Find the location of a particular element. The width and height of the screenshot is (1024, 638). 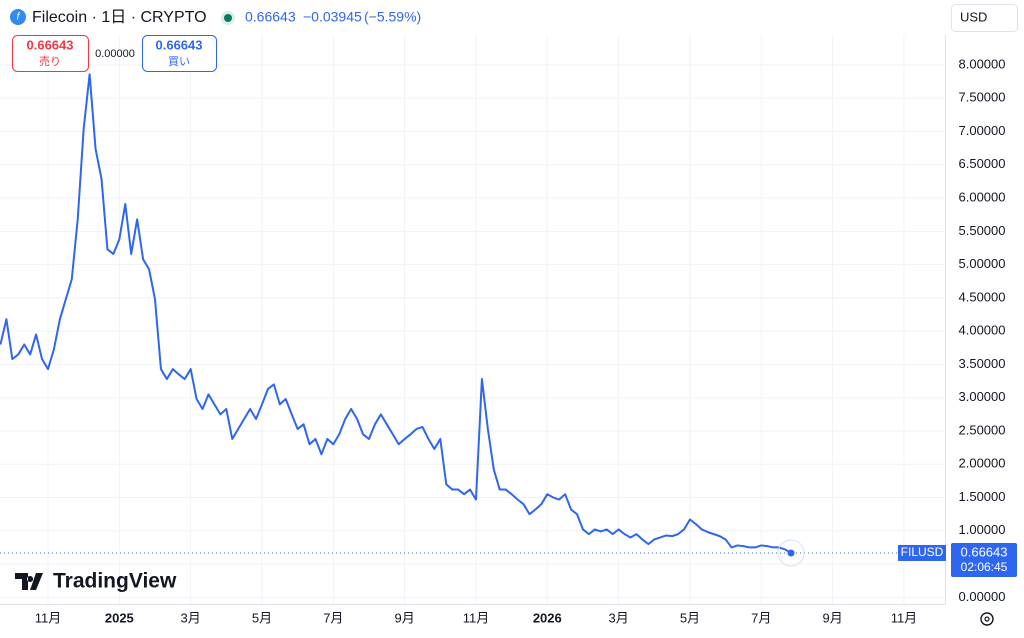

brand-logo is located at coordinates (29, 581).